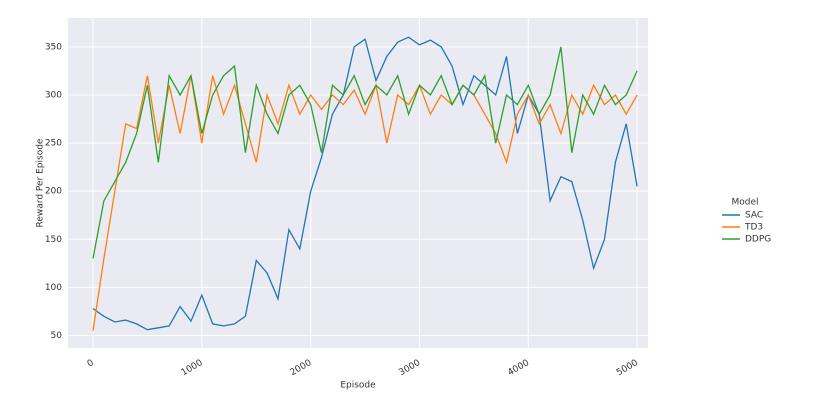 The height and width of the screenshot is (401, 817). Describe the element at coordinates (409, 368) in the screenshot. I see `x-tick-label: 3000` at that location.